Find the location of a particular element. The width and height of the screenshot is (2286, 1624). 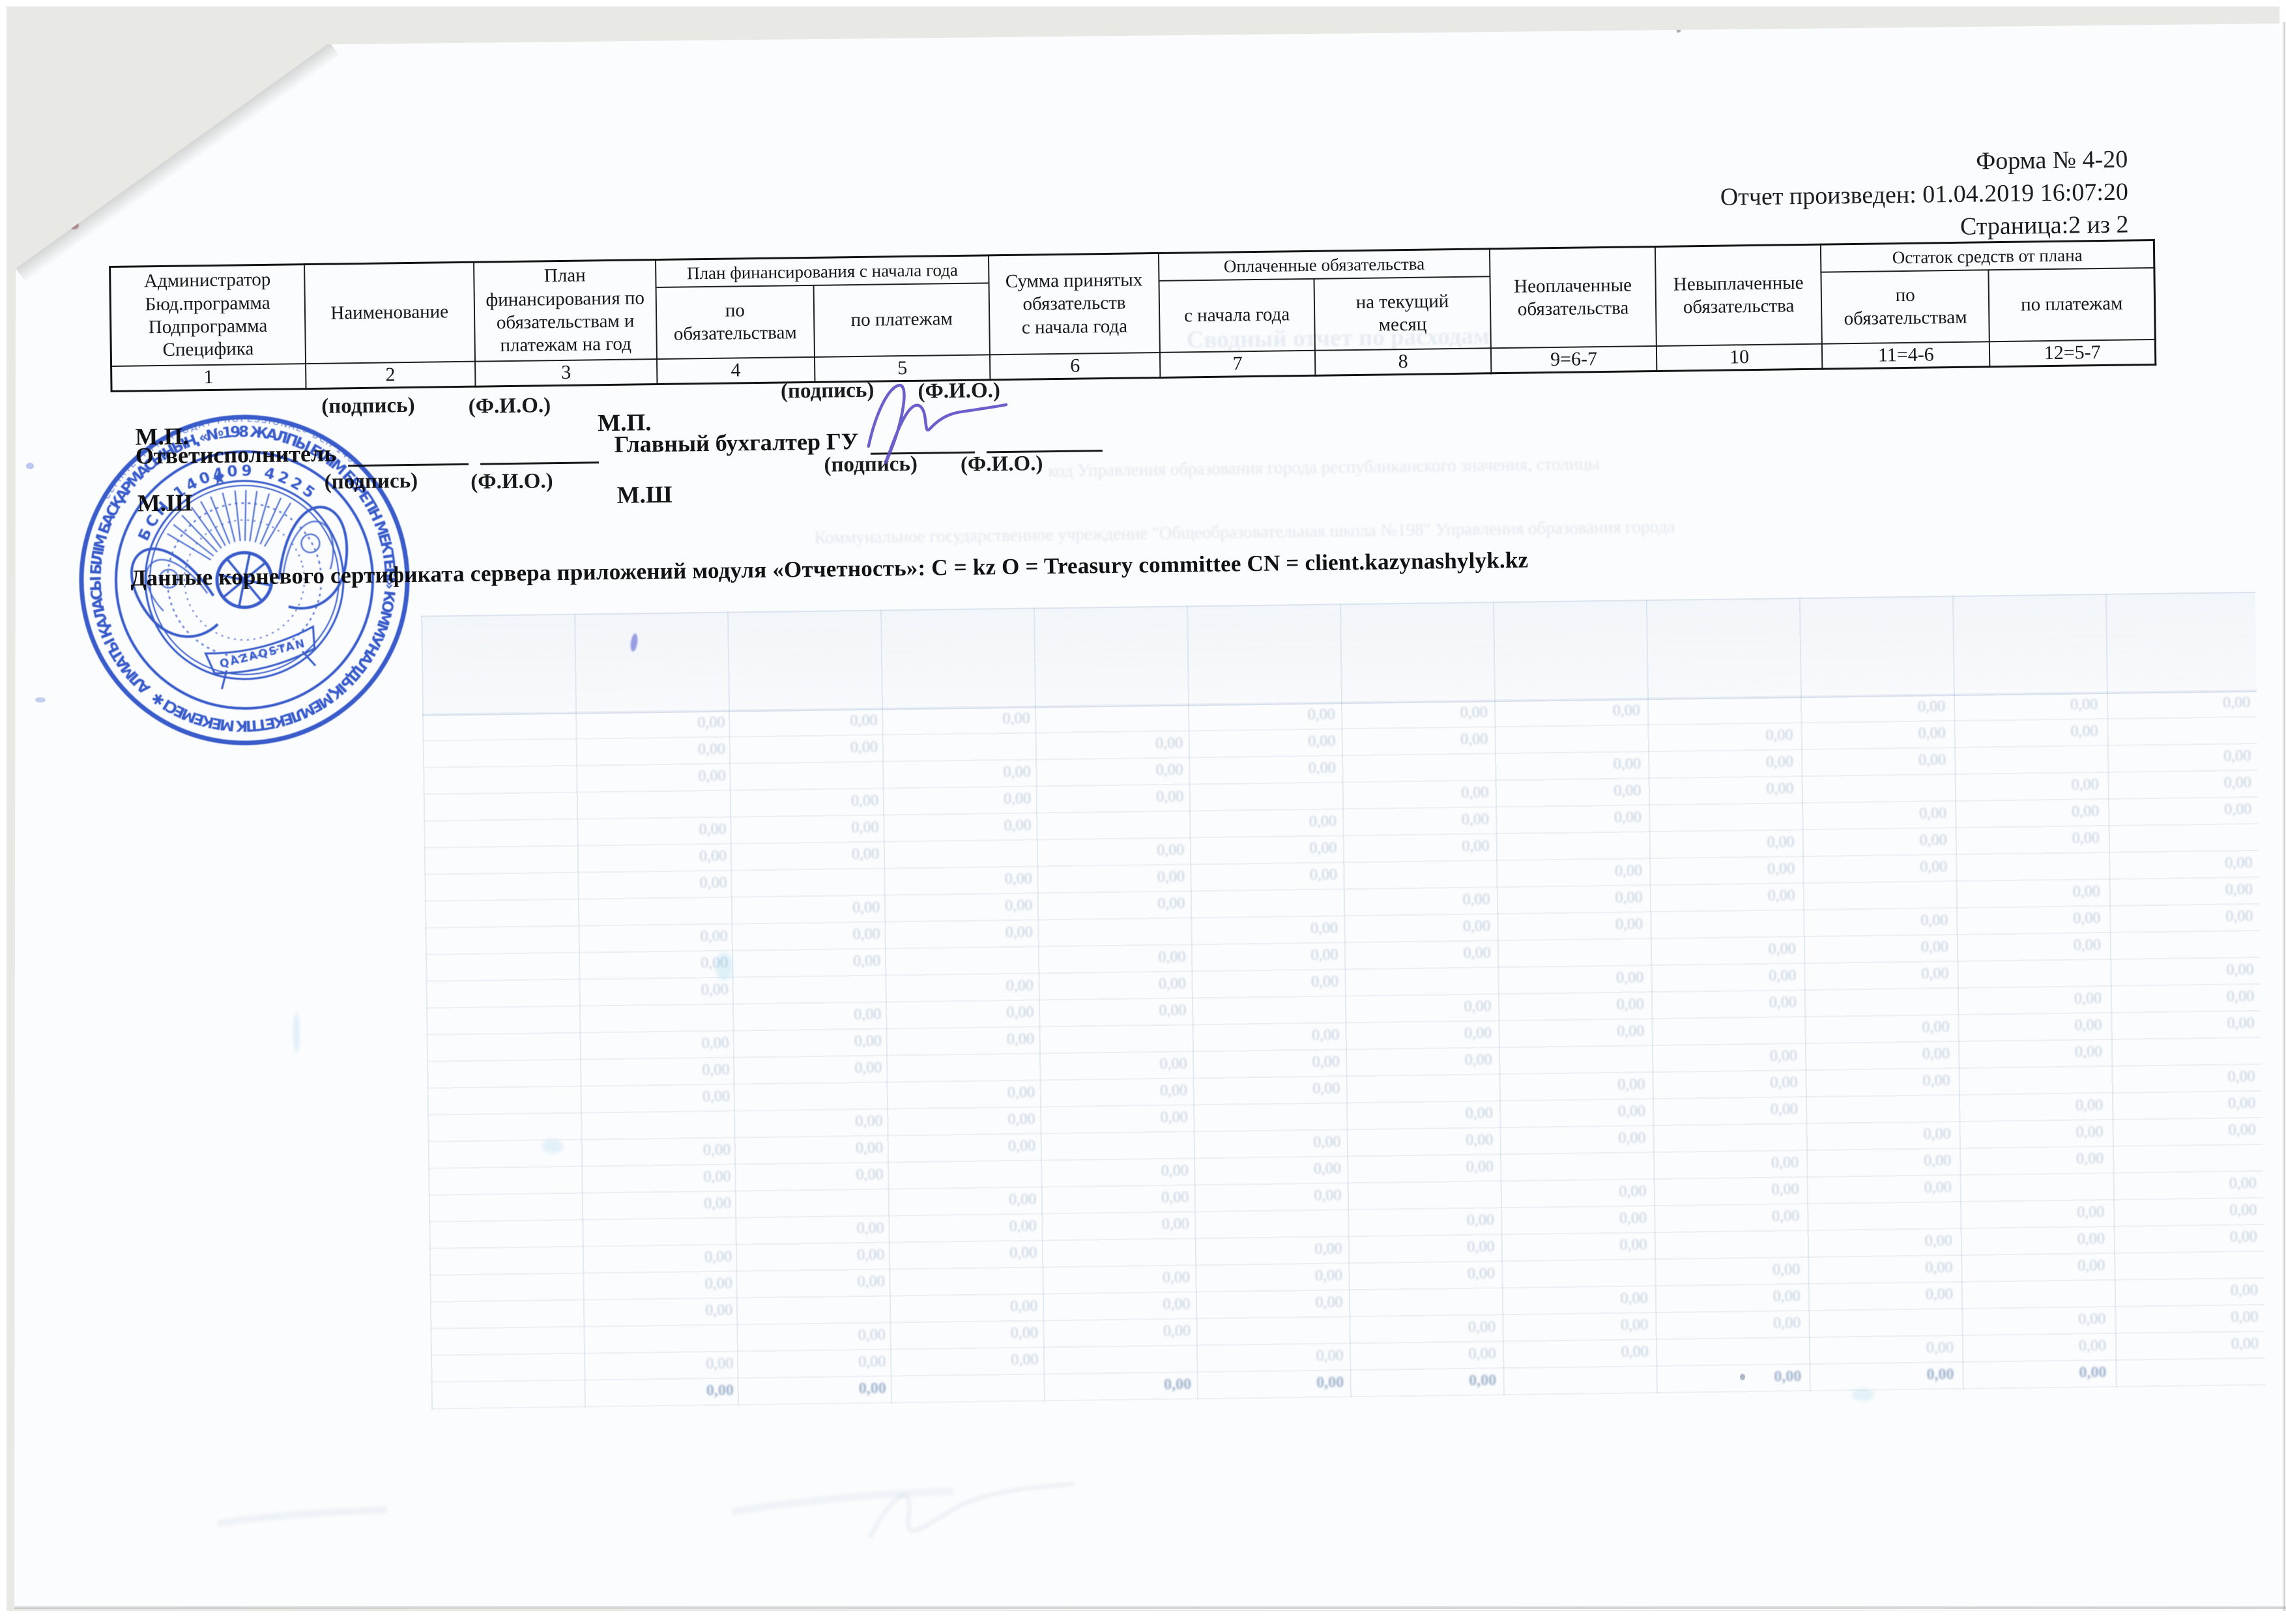

stamp-inner-ring is located at coordinates (244, 580).